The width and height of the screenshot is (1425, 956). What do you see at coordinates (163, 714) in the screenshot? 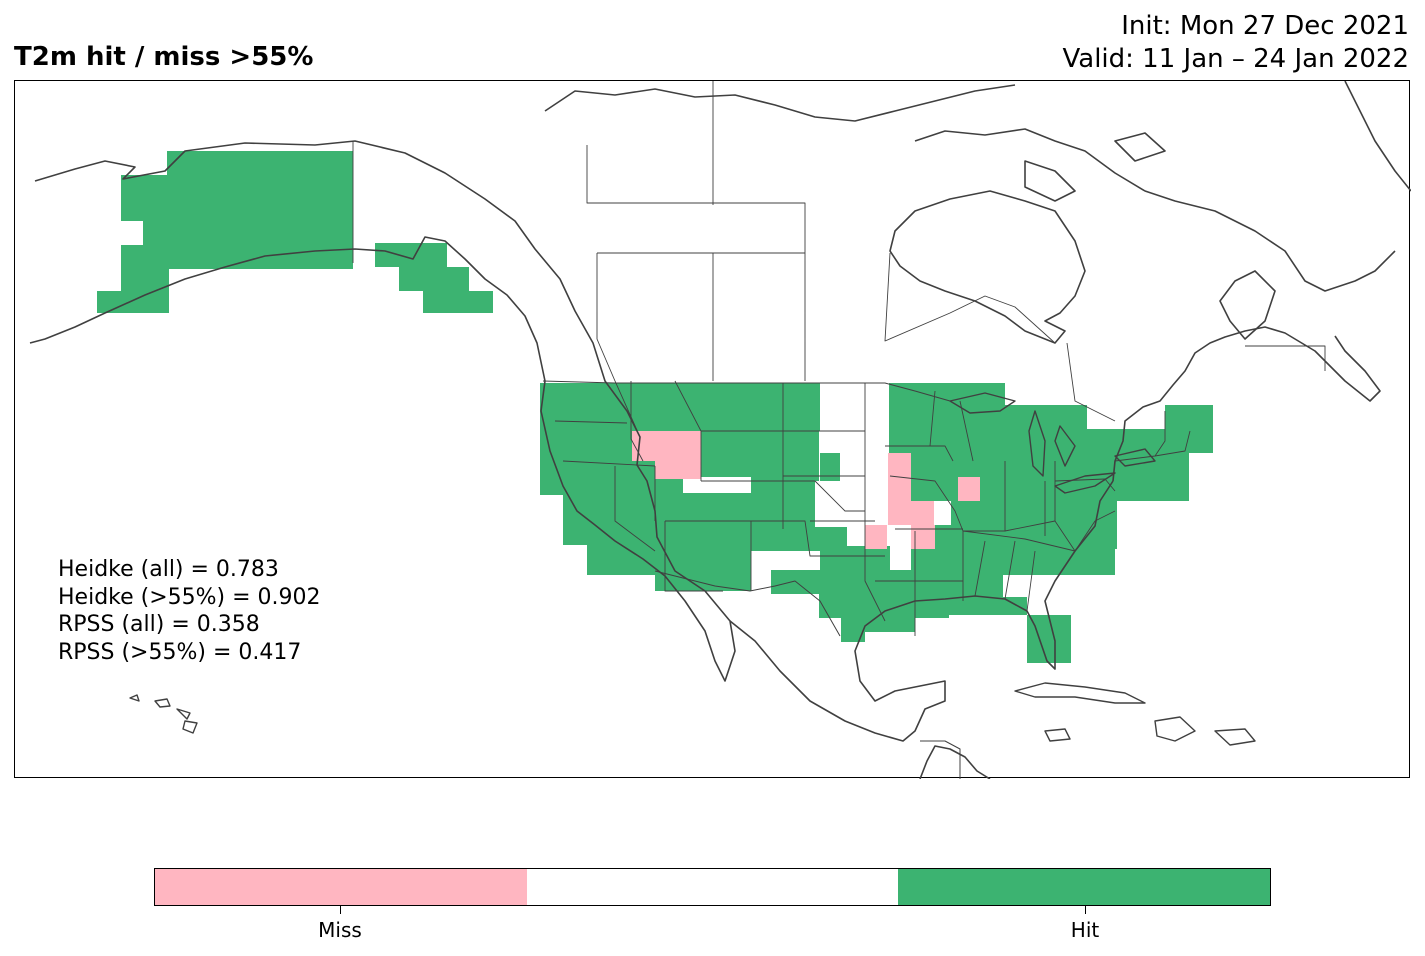
I see `hawaii-islands` at bounding box center [163, 714].